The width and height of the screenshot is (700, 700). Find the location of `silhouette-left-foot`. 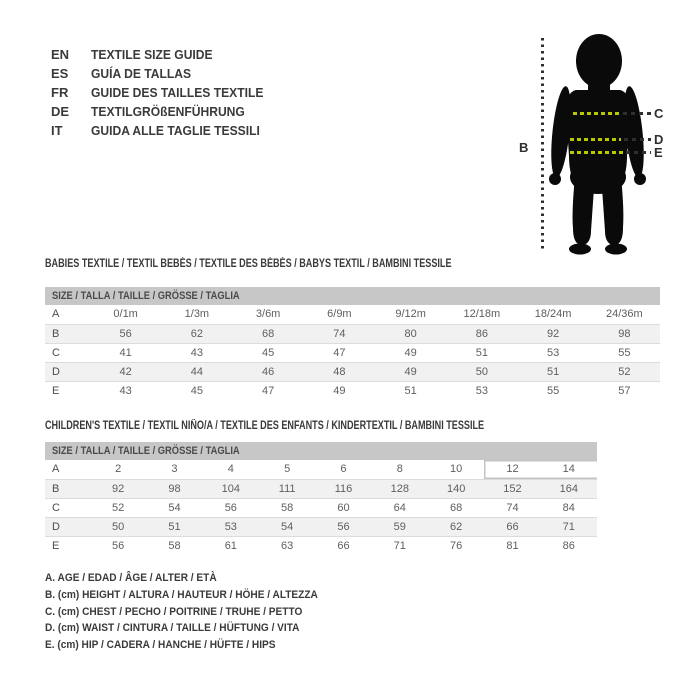

silhouette-left-foot is located at coordinates (580, 249).